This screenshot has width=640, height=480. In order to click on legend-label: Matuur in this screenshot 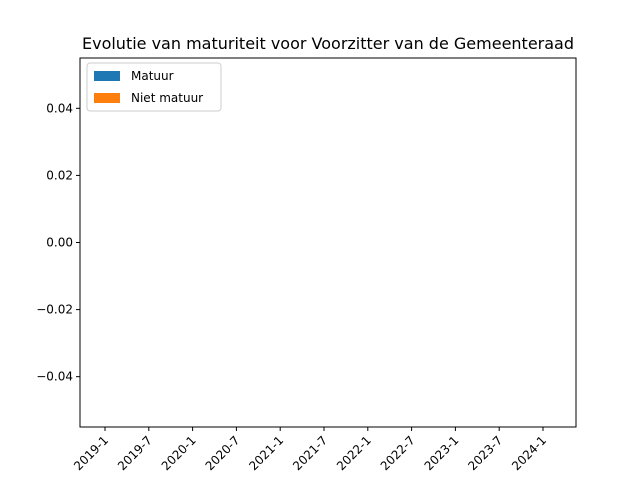, I will do `click(152, 76)`.